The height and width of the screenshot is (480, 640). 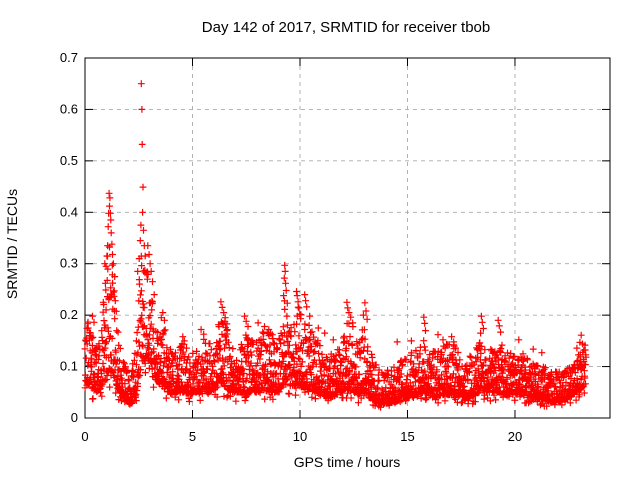 What do you see at coordinates (515, 436) in the screenshot?
I see `x-tick-label: 20` at bounding box center [515, 436].